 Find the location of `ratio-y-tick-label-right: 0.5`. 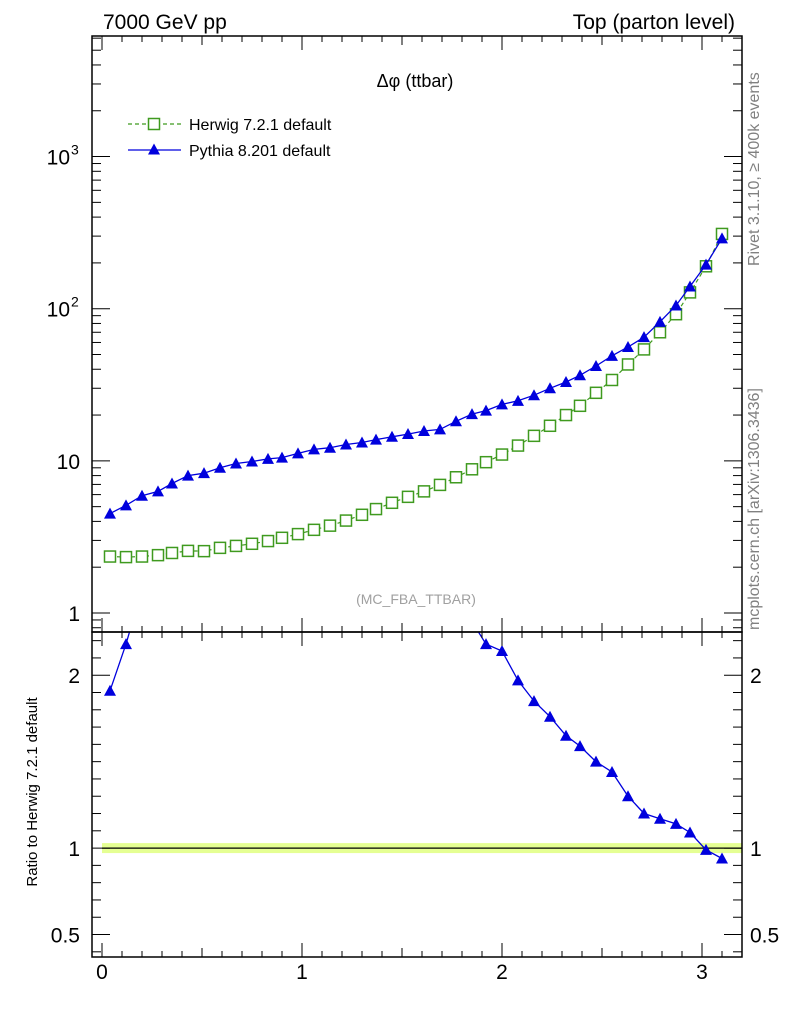

ratio-y-tick-label-right: 0.5 is located at coordinates (764, 936).